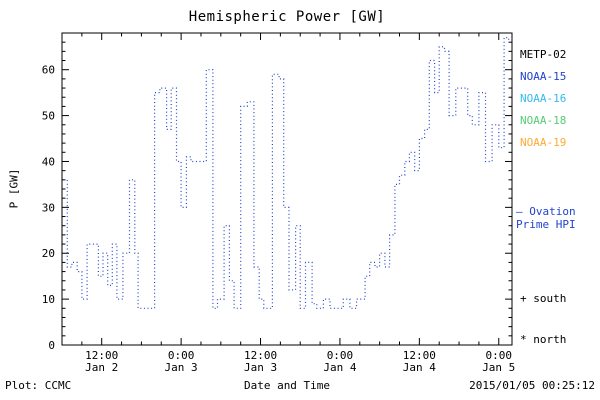 The height and width of the screenshot is (400, 600). Describe the element at coordinates (546, 224) in the screenshot. I see `series-legend-line2: Prime HPI` at that location.